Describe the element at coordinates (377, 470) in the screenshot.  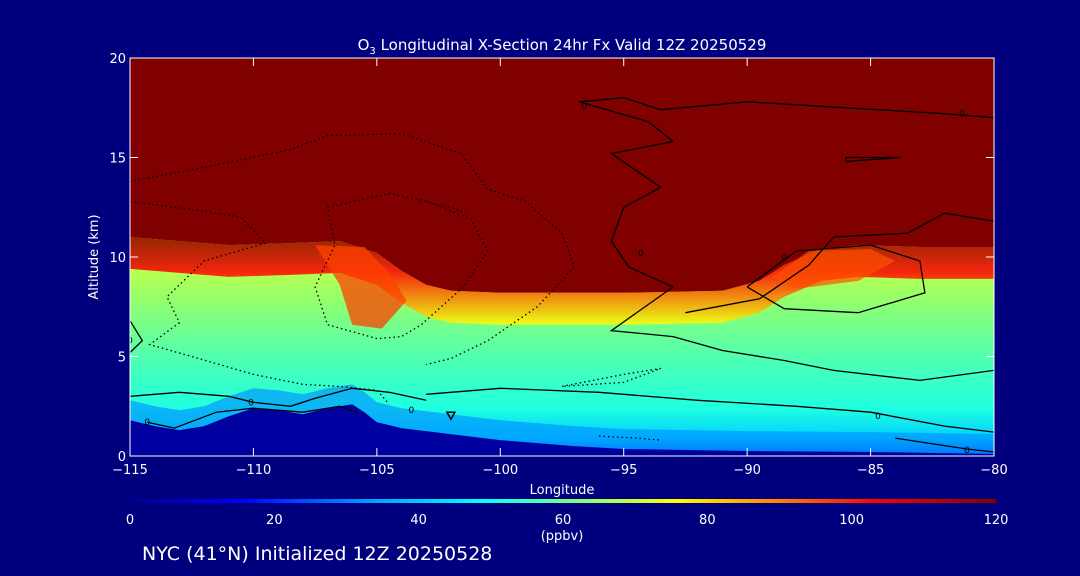
I see `x-tick-label: −105` at that location.